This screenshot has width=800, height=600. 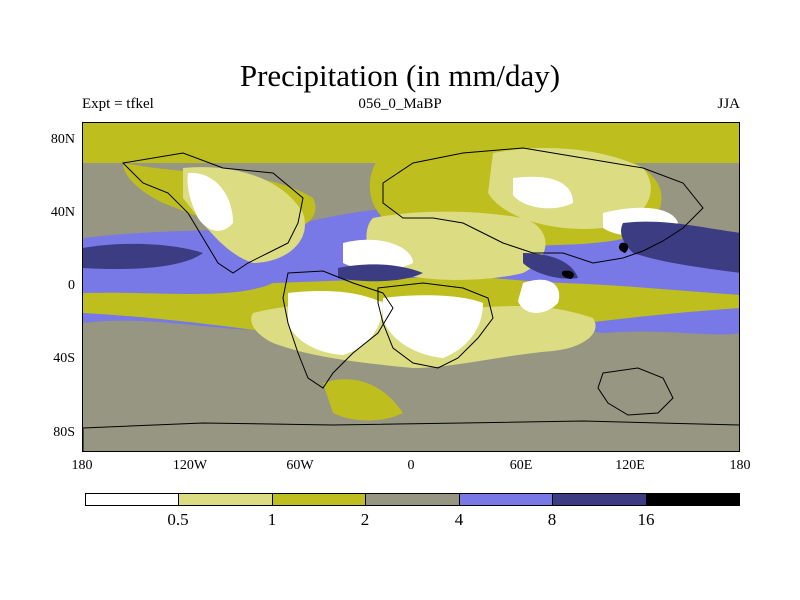 What do you see at coordinates (178, 519) in the screenshot?
I see `colorbar-label: 0.5` at bounding box center [178, 519].